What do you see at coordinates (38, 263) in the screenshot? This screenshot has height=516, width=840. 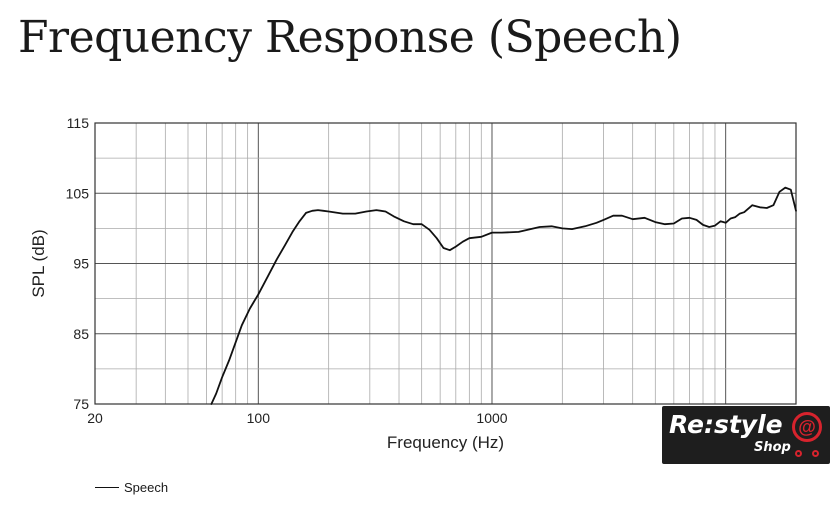 I see `y-axis-label: SPL (dB)` at bounding box center [38, 263].